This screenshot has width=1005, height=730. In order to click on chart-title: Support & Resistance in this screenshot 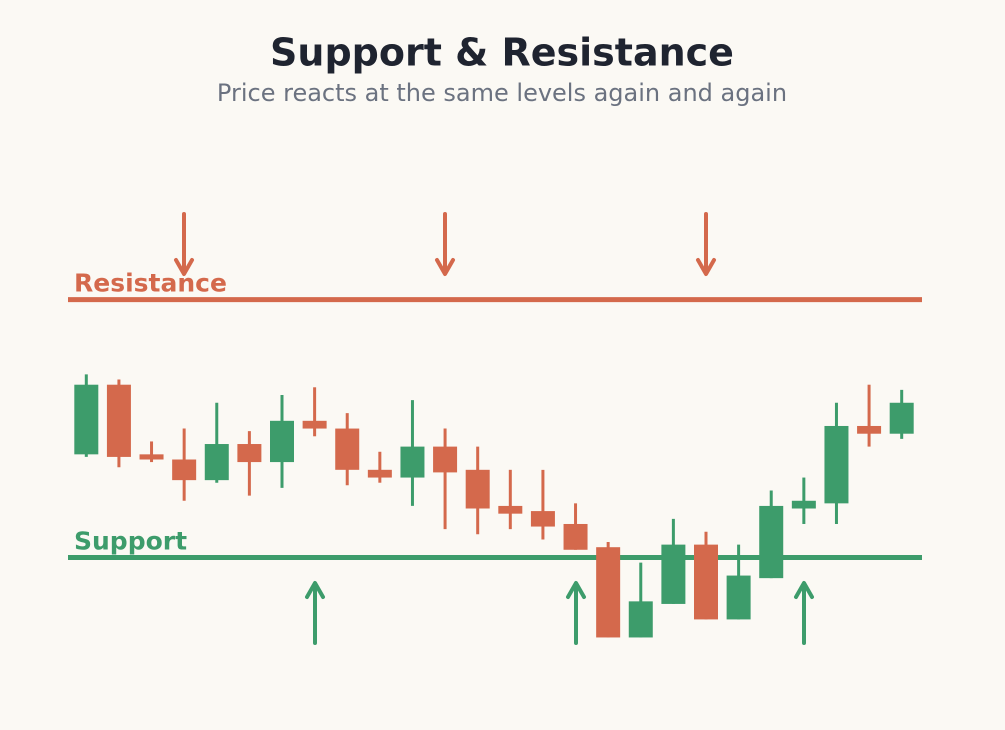, I will do `click(502, 53)`.